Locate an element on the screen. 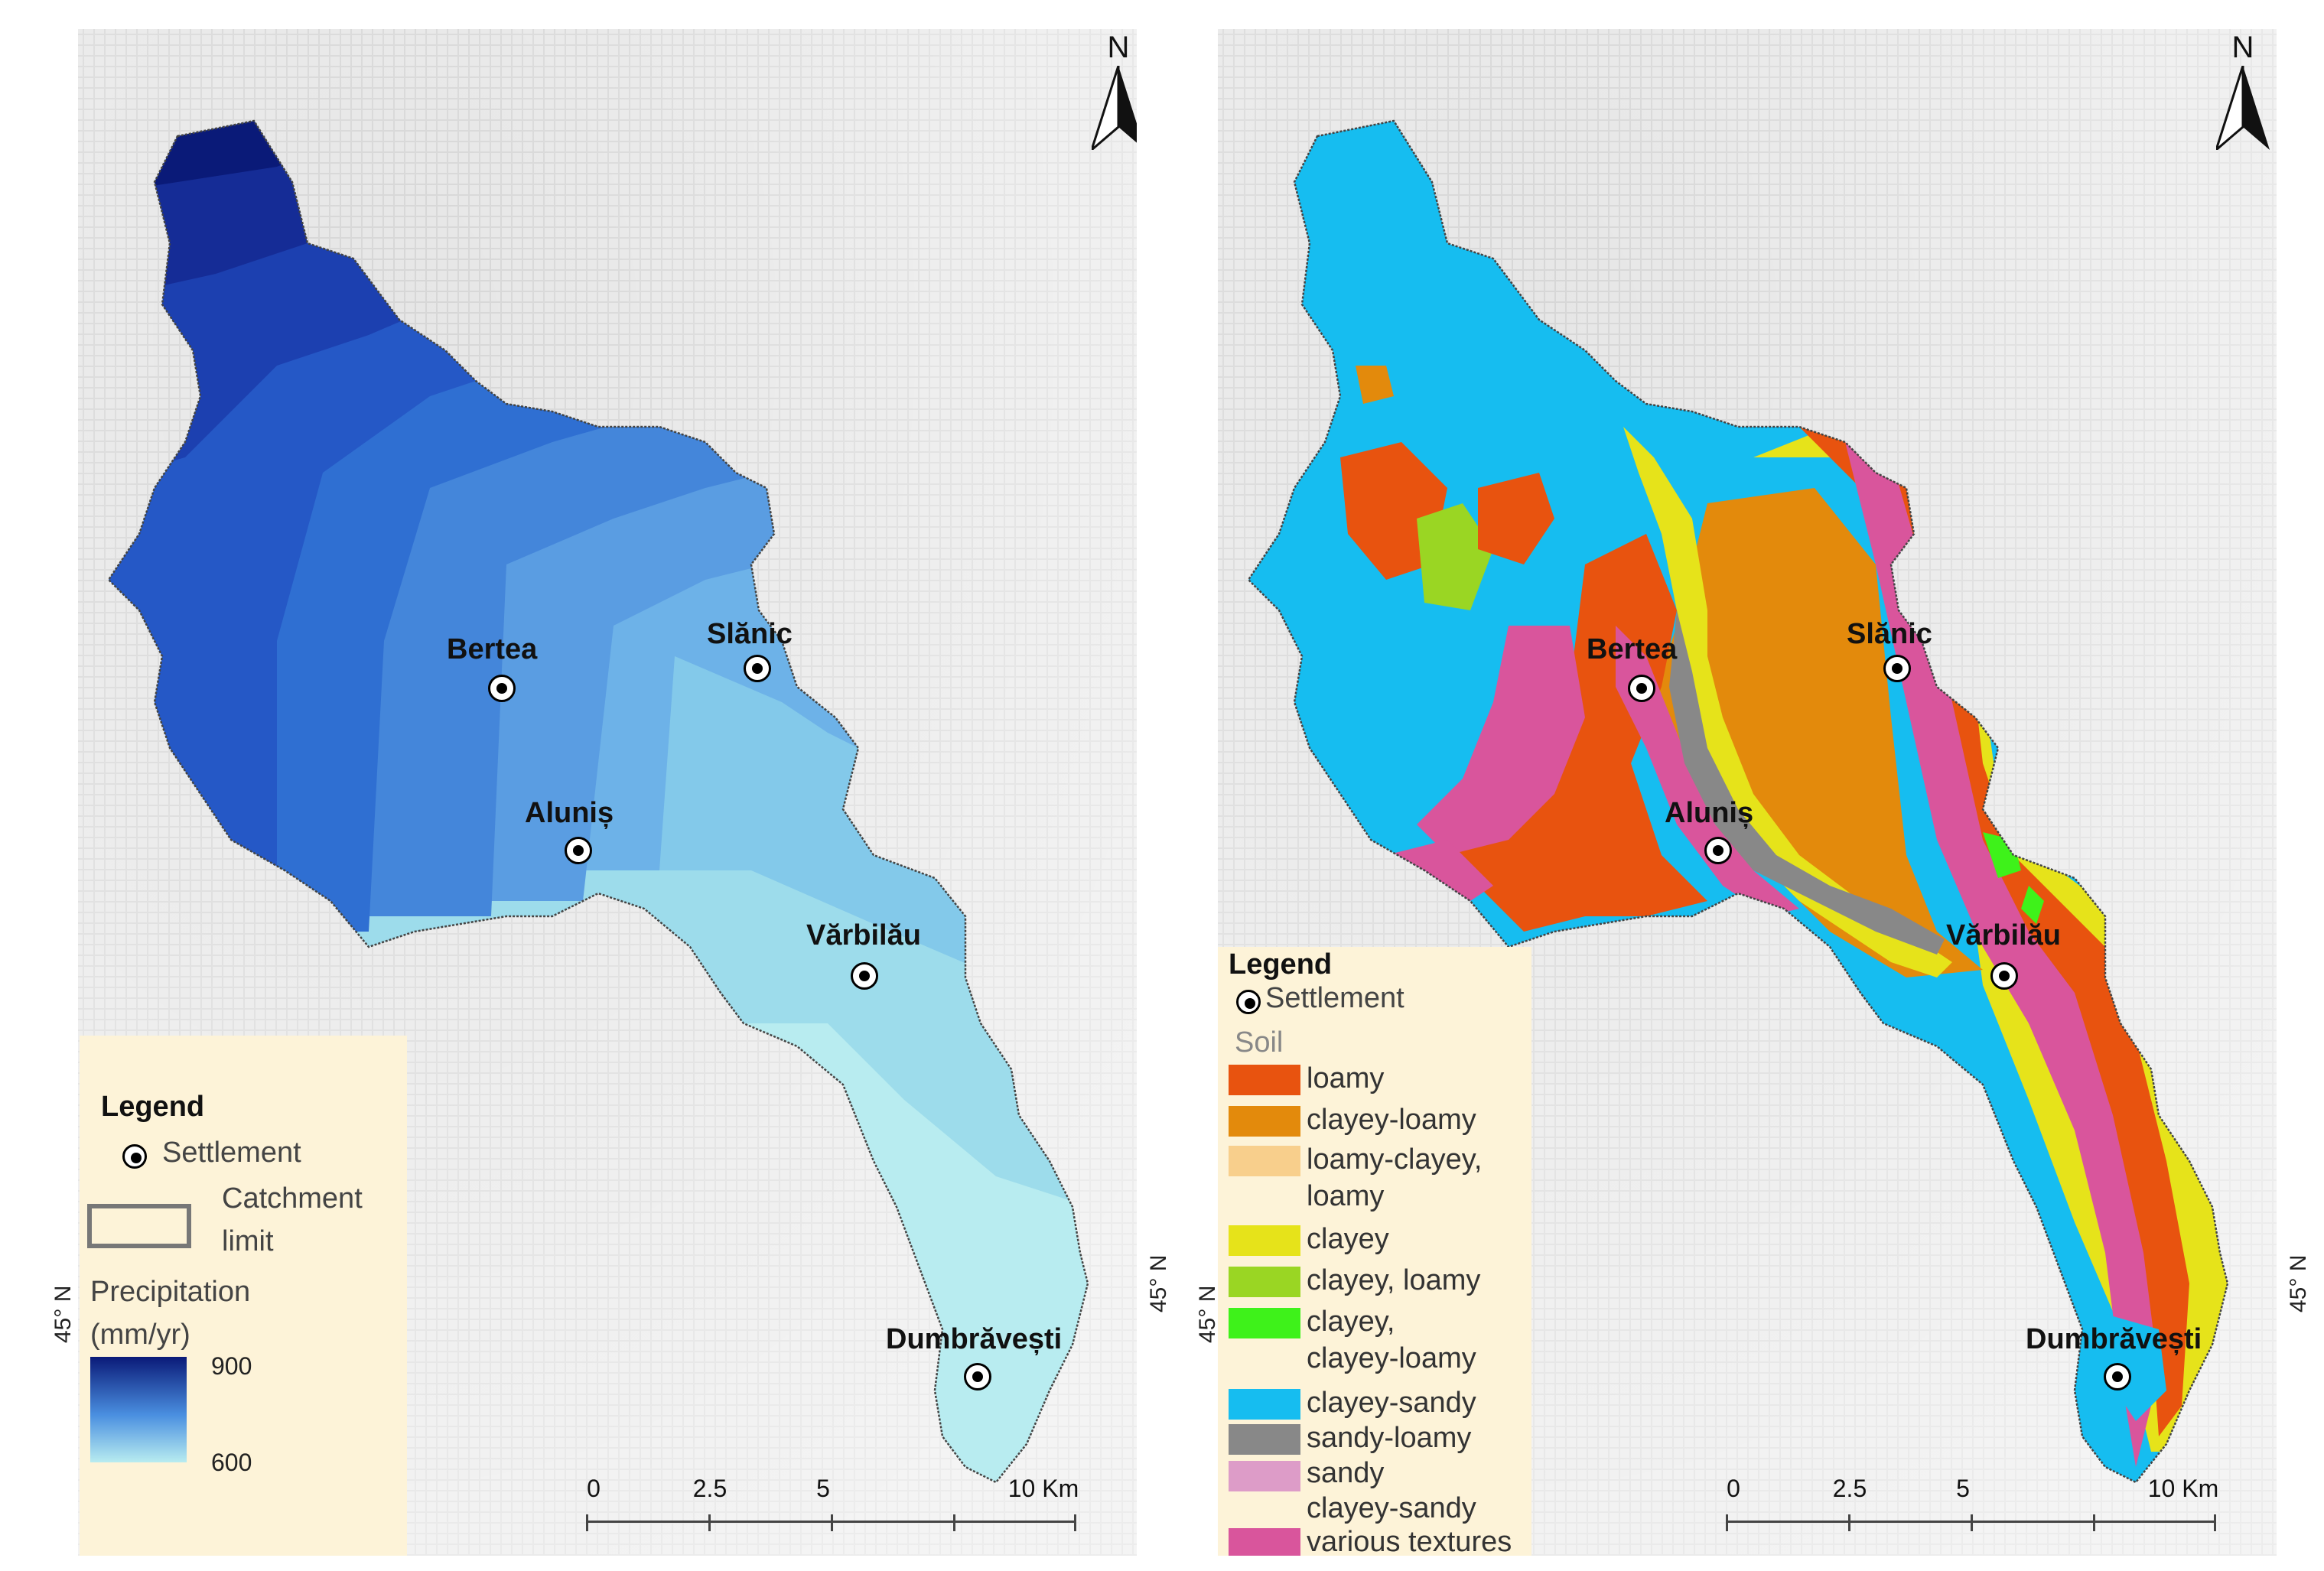  soil-label-loamy: loamy is located at coordinates (1346, 1078).